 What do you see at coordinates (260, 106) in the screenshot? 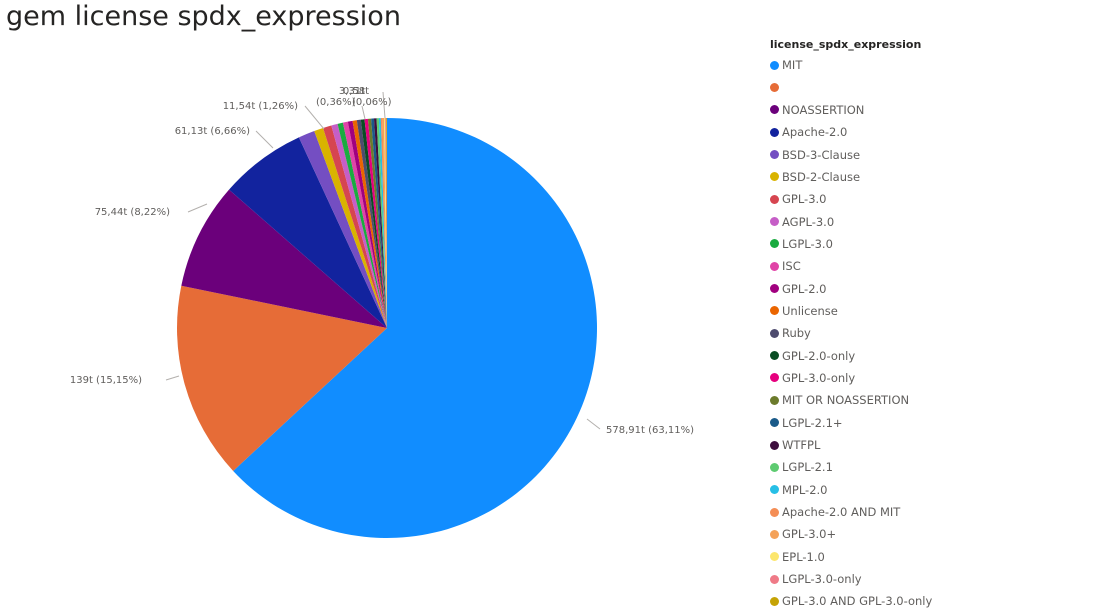
I see `data-label: 11,54t (1,26%)` at bounding box center [260, 106].